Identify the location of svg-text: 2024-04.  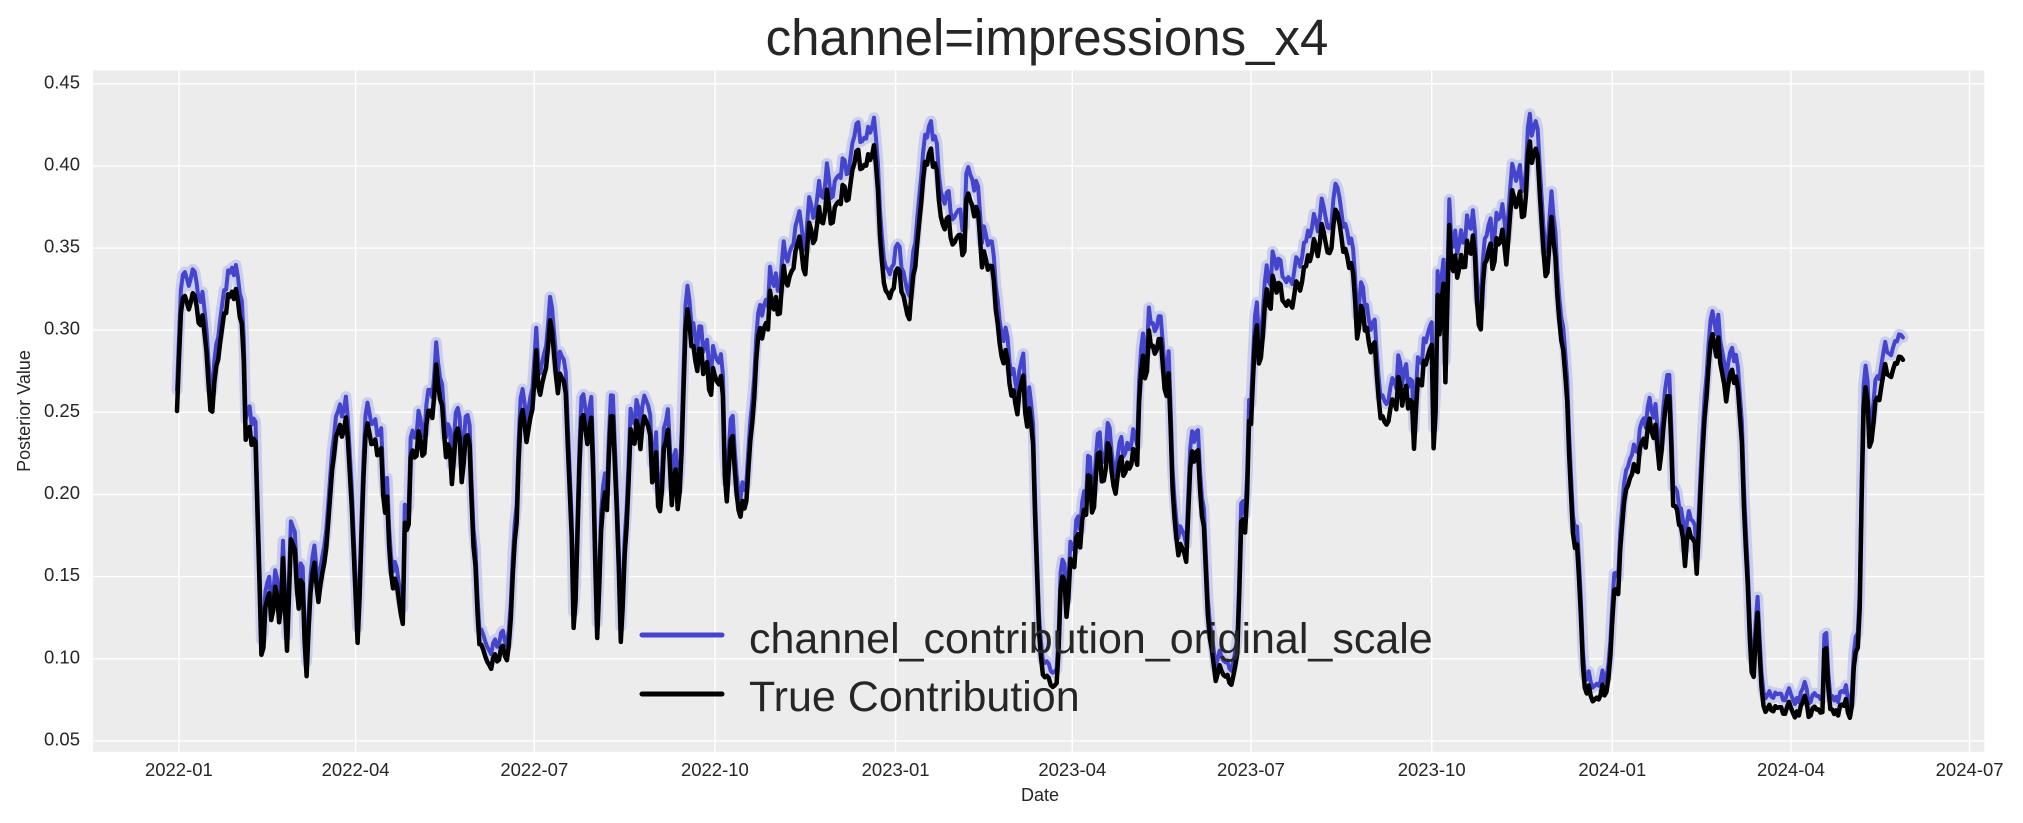
(1791, 769).